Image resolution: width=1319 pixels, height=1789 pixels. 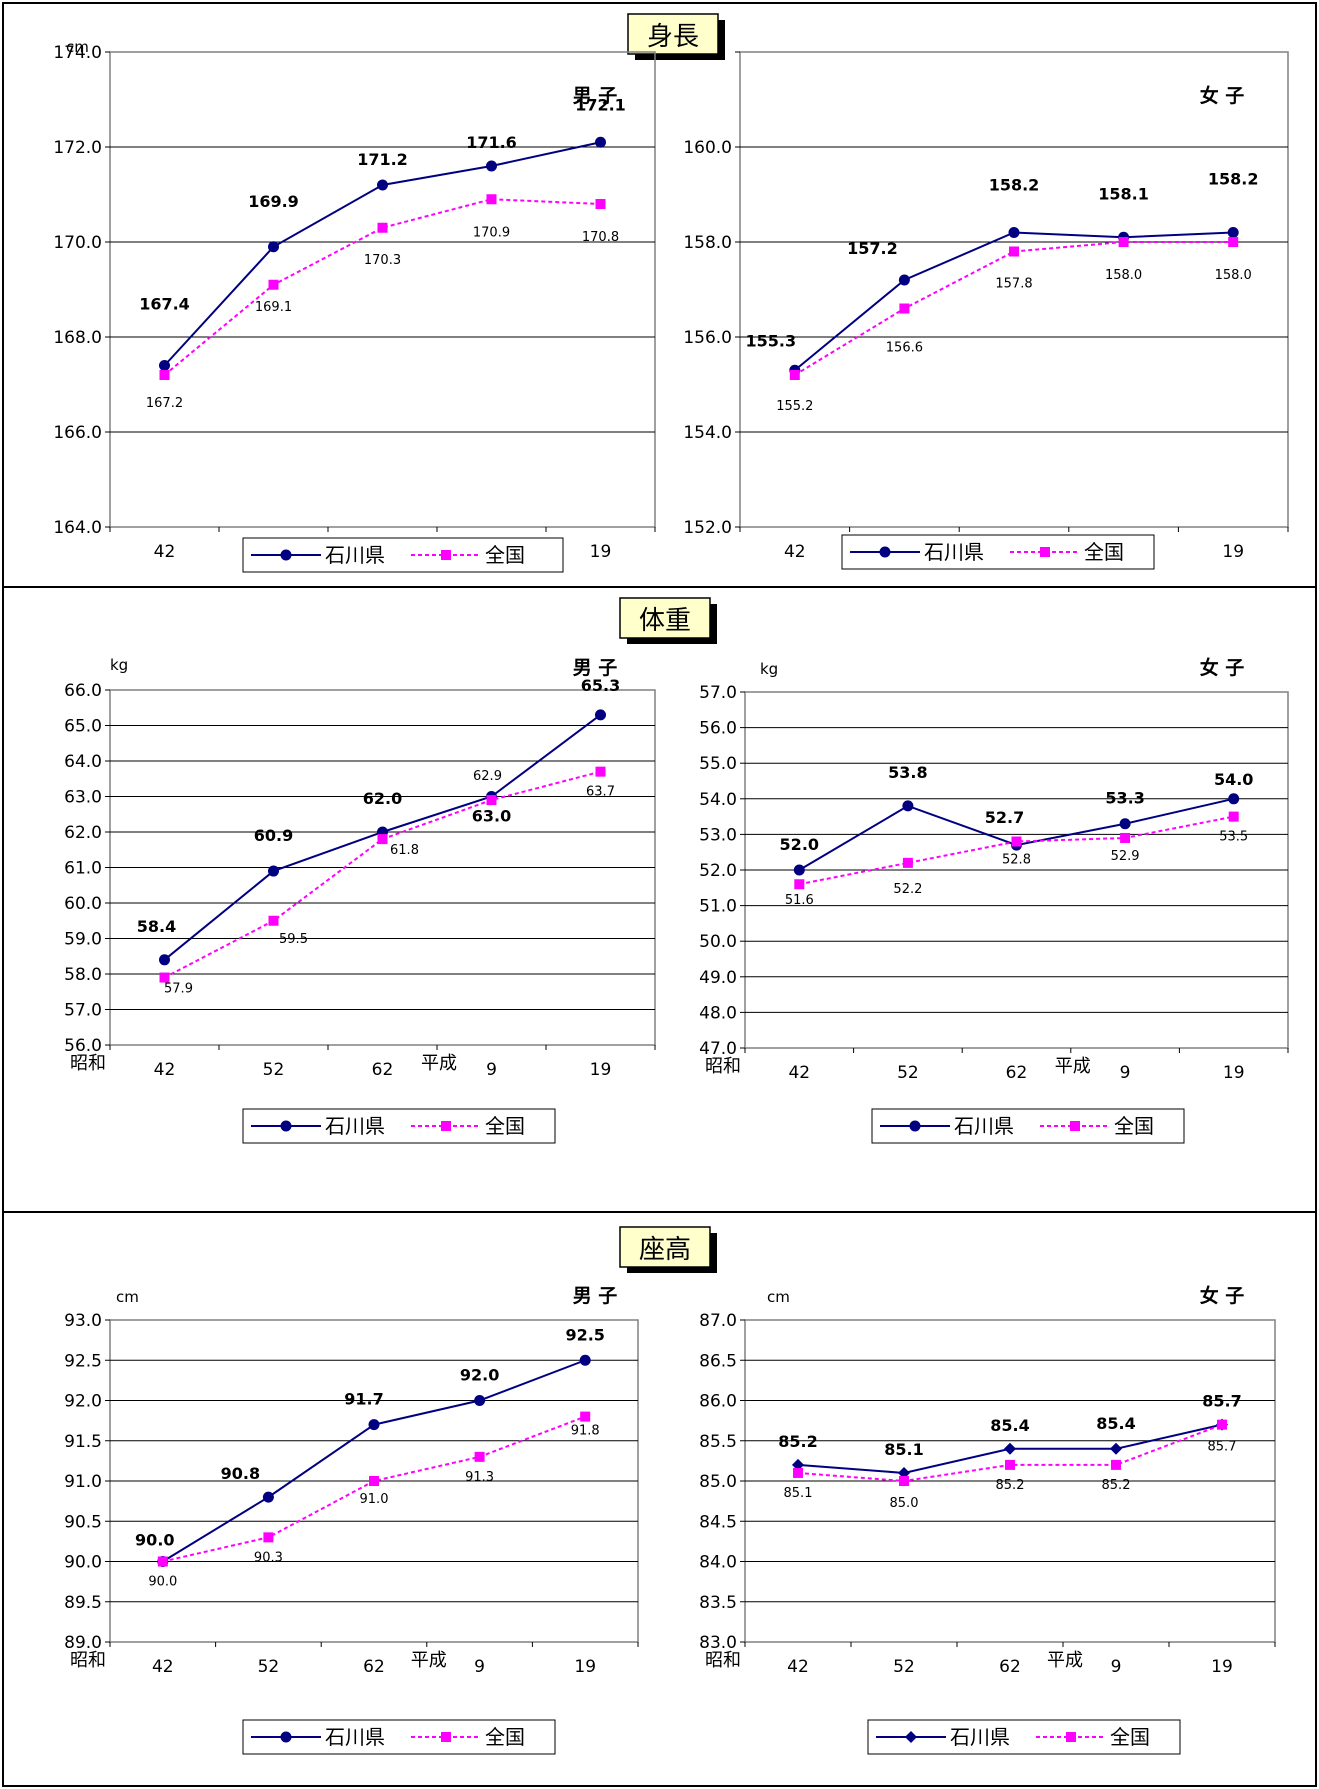 What do you see at coordinates (797, 1441) in the screenshot?
I see `data-label-ishikawa: 85.2` at bounding box center [797, 1441].